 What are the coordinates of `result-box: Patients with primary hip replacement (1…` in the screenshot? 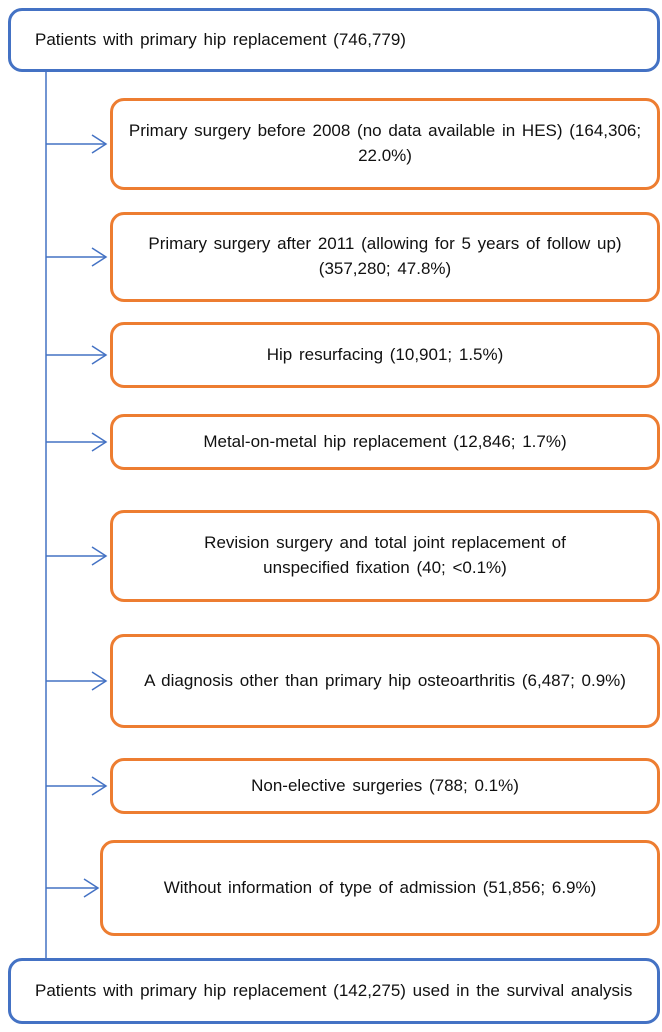 It's located at (334, 991).